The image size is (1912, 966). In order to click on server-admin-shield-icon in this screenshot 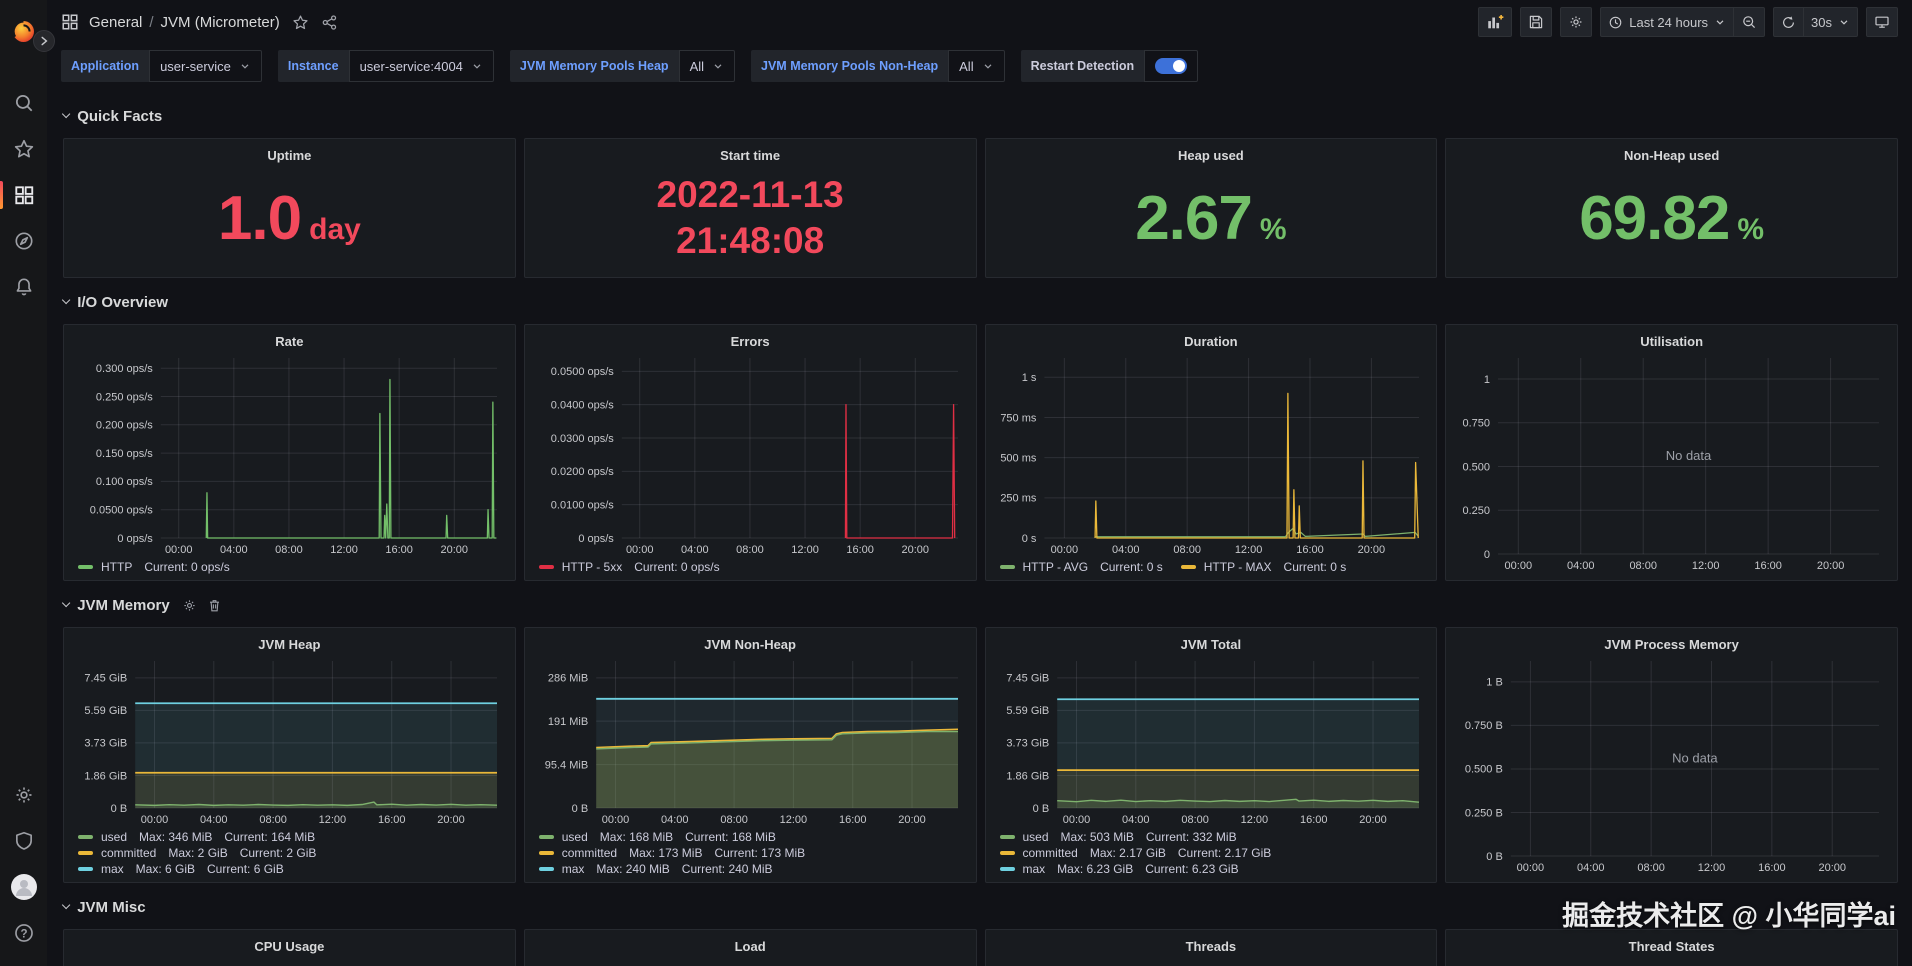, I will do `click(23, 841)`.